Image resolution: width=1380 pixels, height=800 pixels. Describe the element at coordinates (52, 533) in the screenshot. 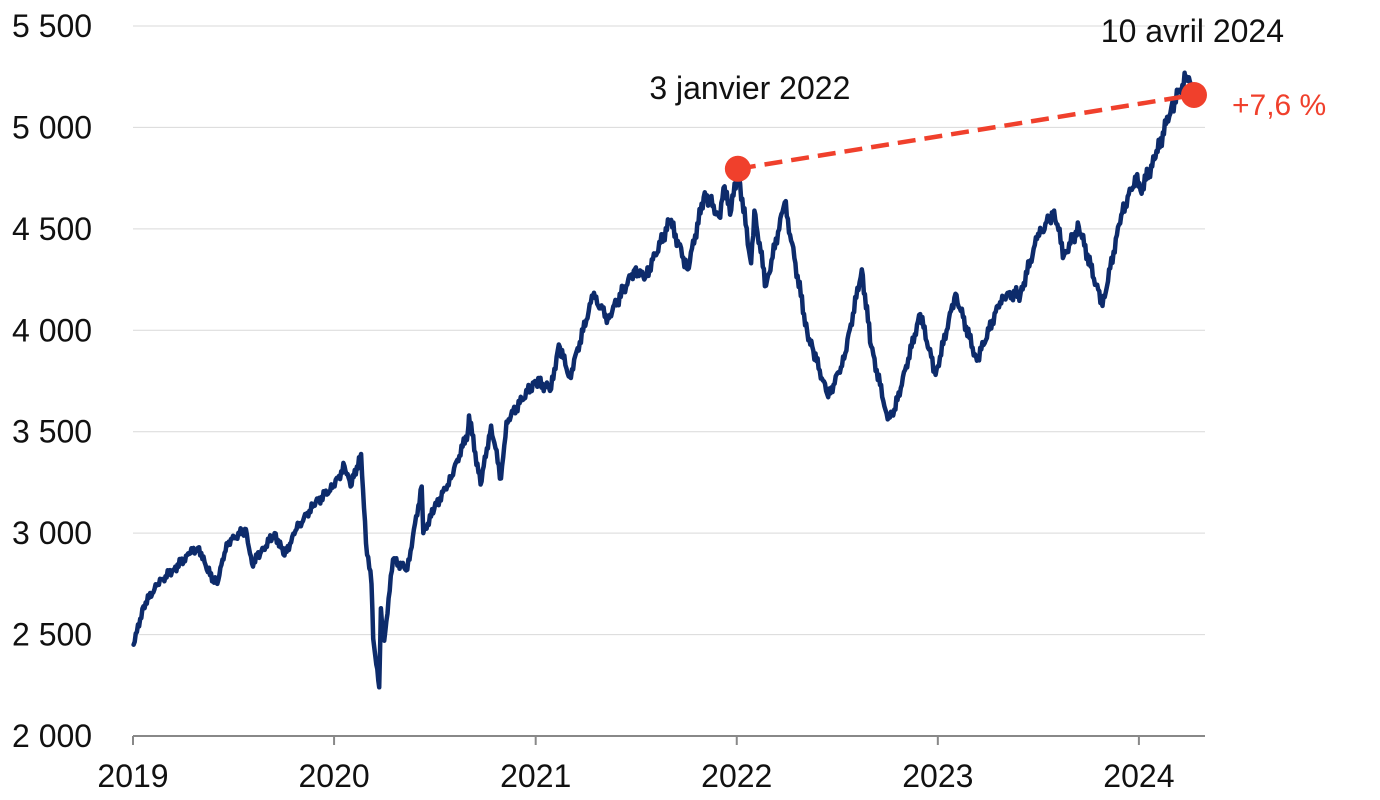

I see `y-tick-label: 3 000` at that location.